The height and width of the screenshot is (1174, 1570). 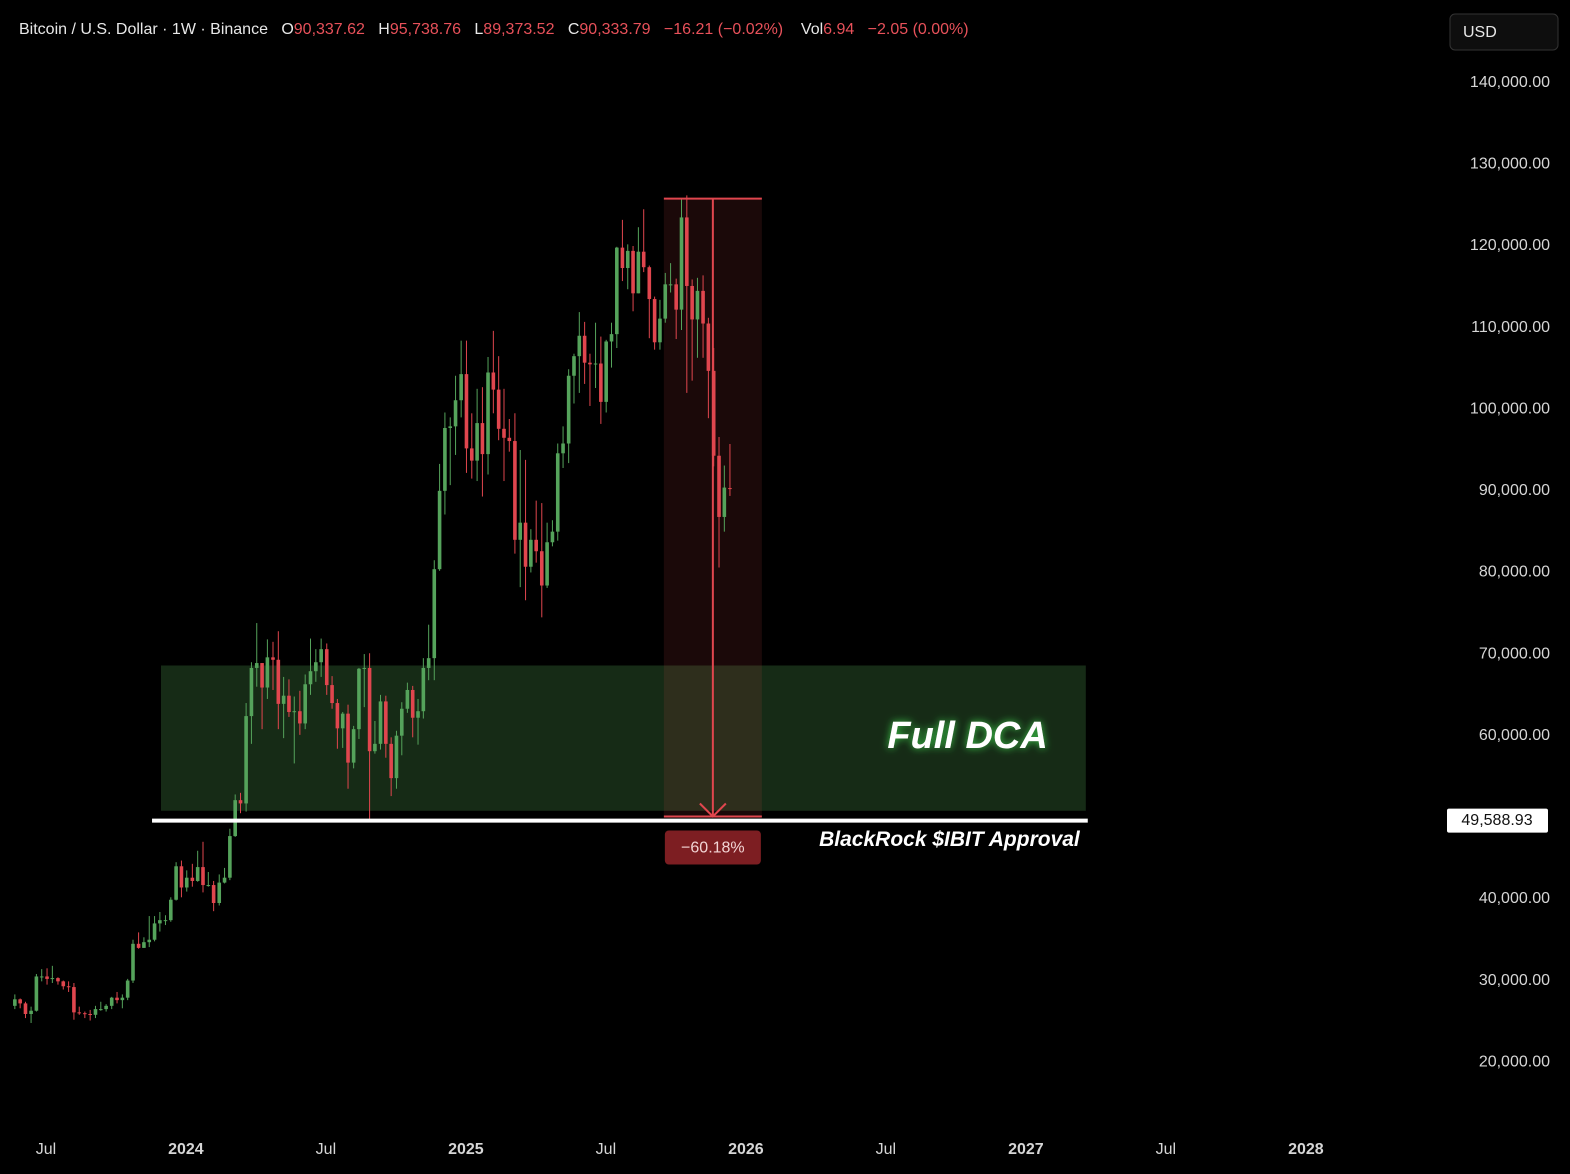 I want to click on currency-button: USD, so click(x=1504, y=32).